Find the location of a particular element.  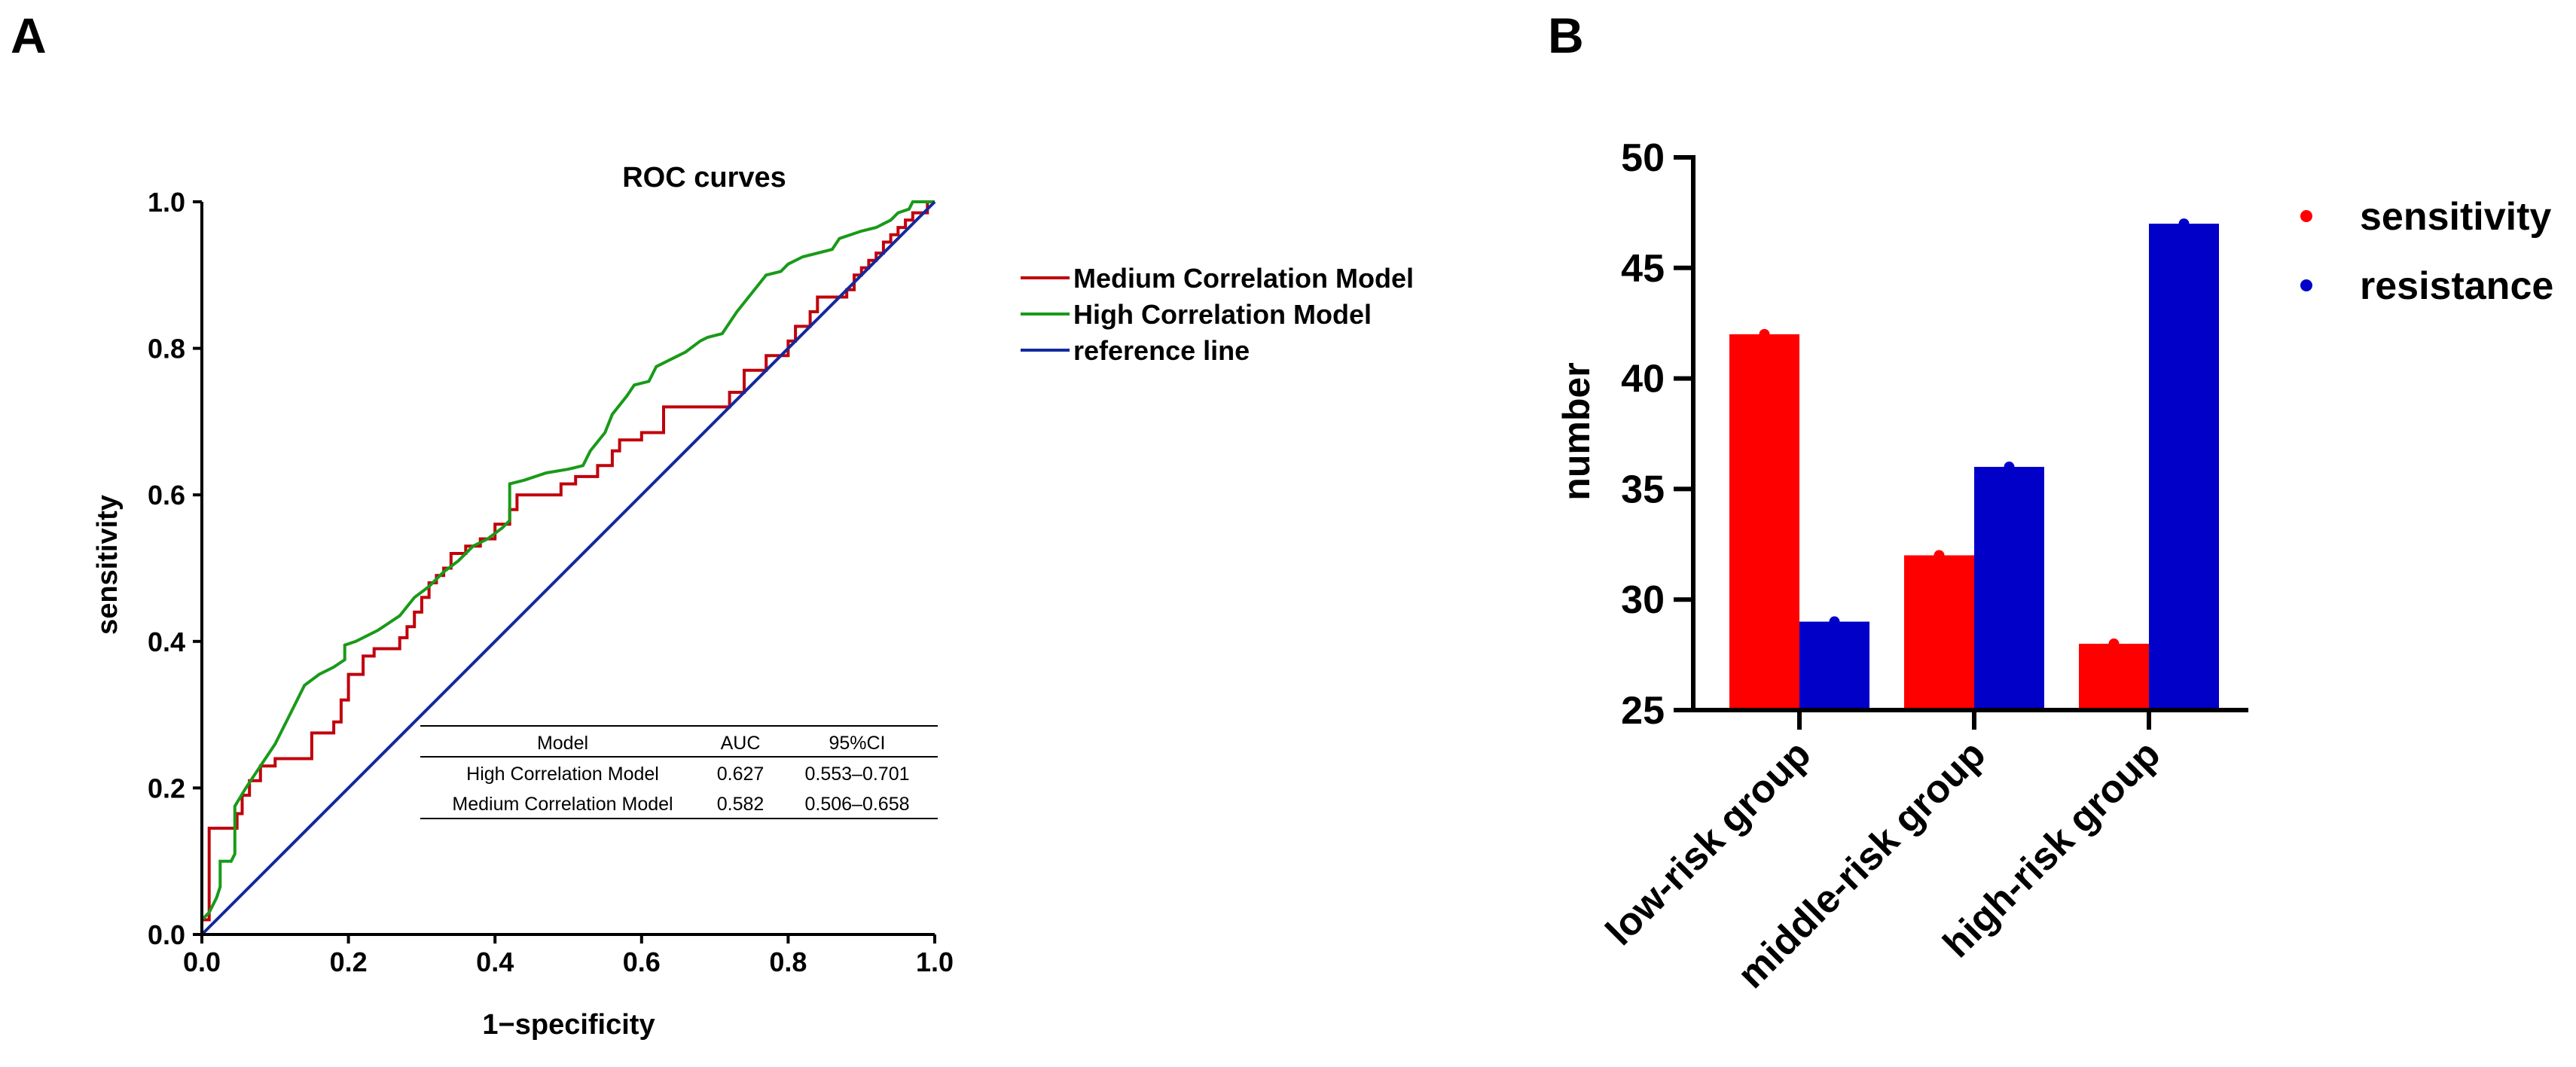

bar-legend-label: resistance is located at coordinates (2456, 286).